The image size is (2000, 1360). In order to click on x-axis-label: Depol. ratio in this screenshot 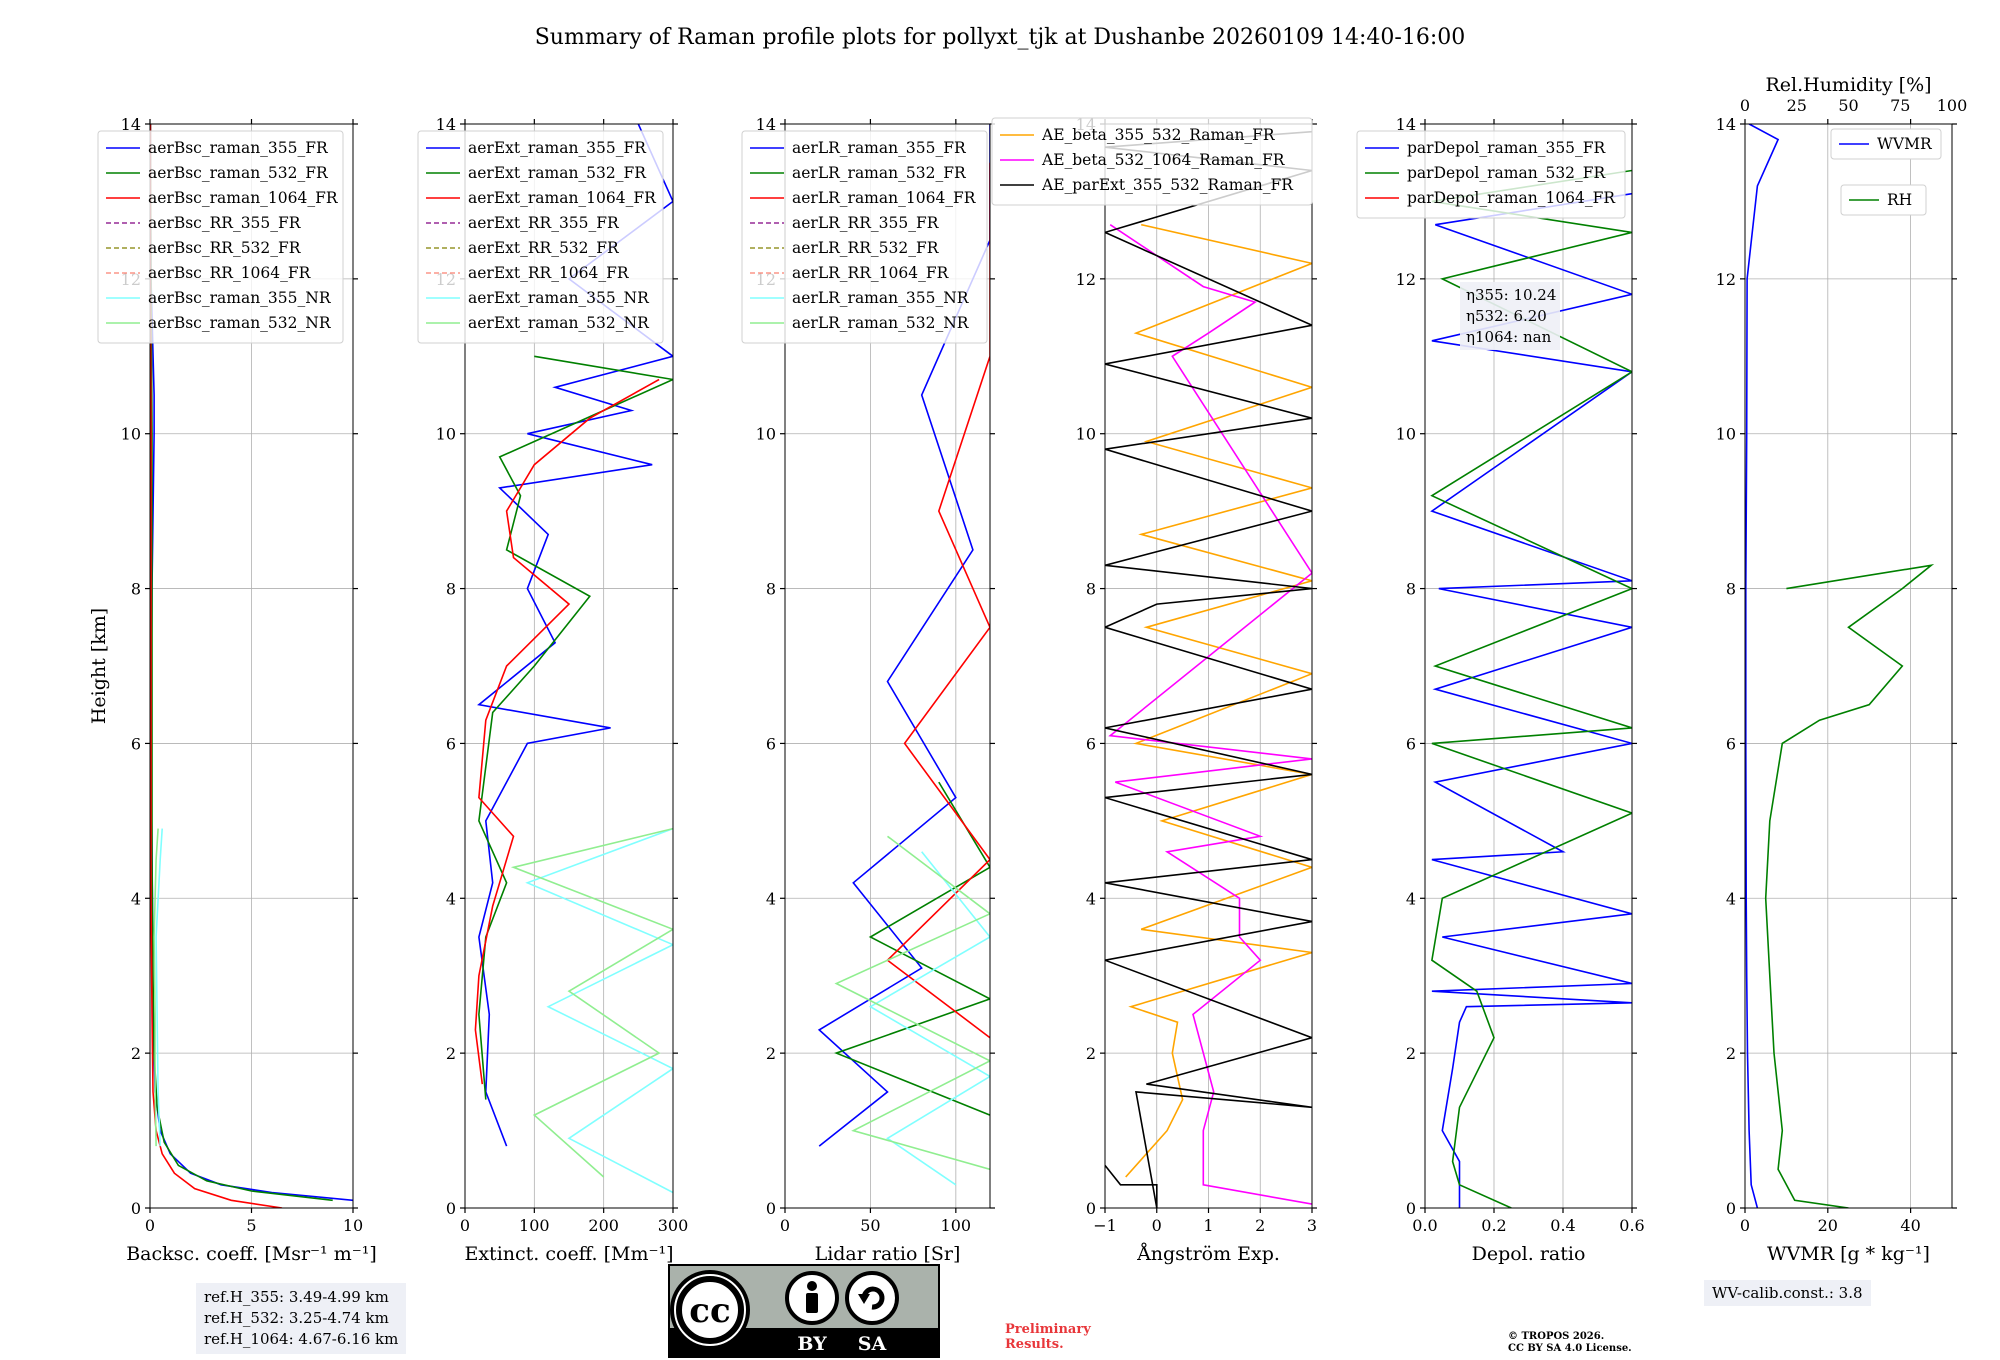, I will do `click(1529, 1254)`.